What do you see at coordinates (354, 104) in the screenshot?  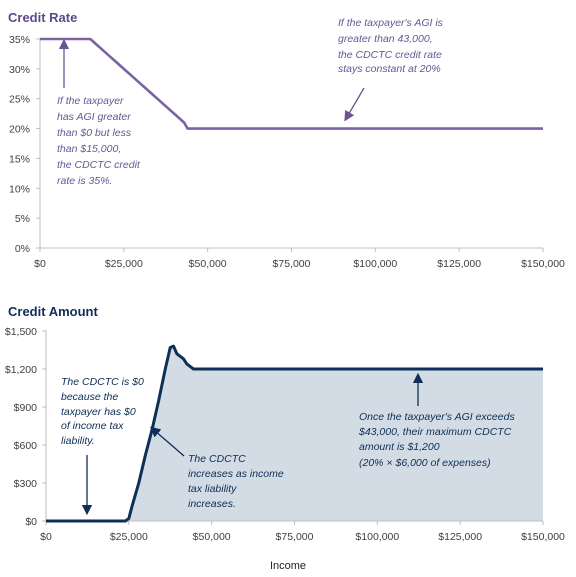 I see `credit-rate-annotation-arrow-high` at bounding box center [354, 104].